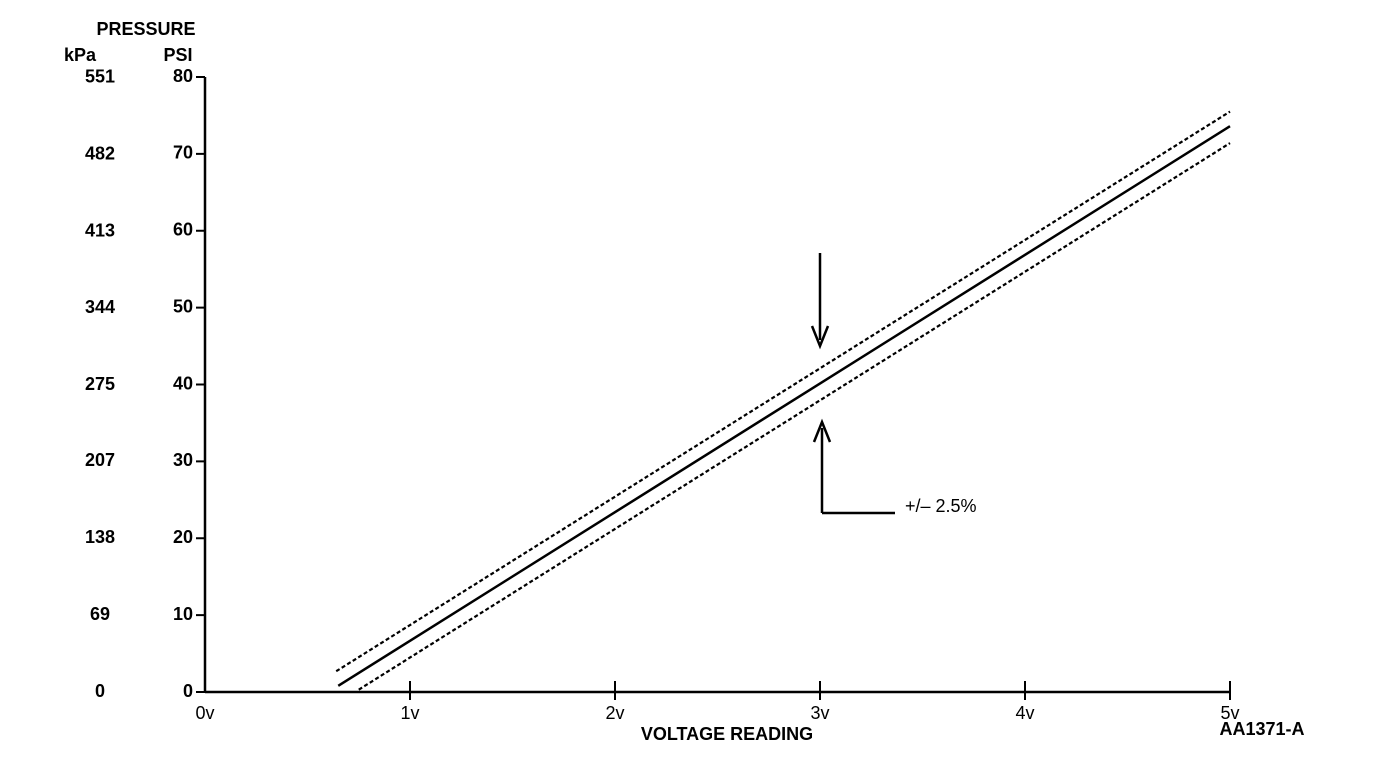 This screenshot has width=1376, height=778. What do you see at coordinates (145, 29) in the screenshot?
I see `chart-title: PRESSURE` at bounding box center [145, 29].